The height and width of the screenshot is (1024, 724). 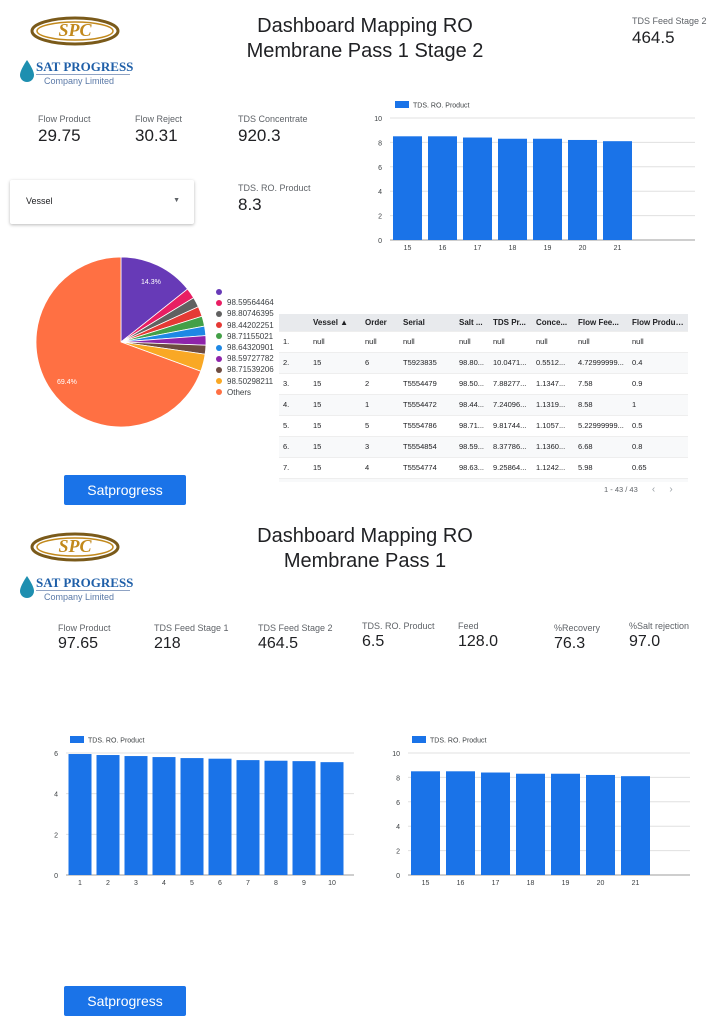 What do you see at coordinates (427, 479) in the screenshot?
I see `table-cell: T5554799` at bounding box center [427, 479].